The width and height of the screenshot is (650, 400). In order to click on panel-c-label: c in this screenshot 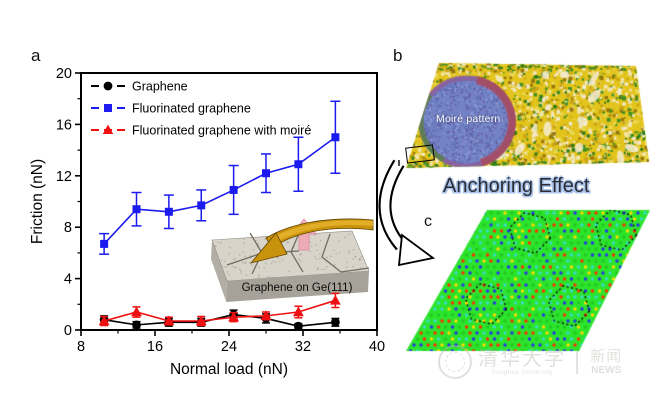, I will do `click(428, 221)`.